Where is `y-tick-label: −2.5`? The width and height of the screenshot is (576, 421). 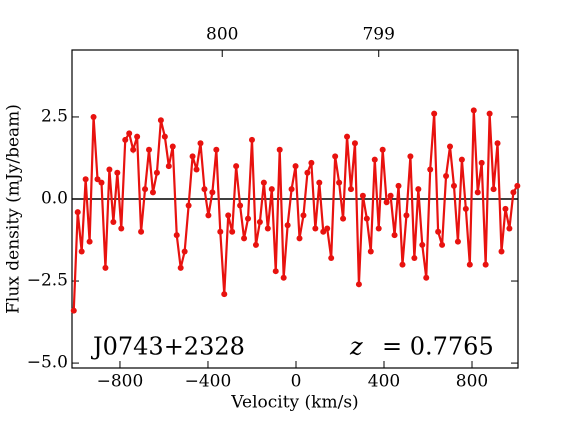
y-tick-label: −2.5 is located at coordinates (47, 281).